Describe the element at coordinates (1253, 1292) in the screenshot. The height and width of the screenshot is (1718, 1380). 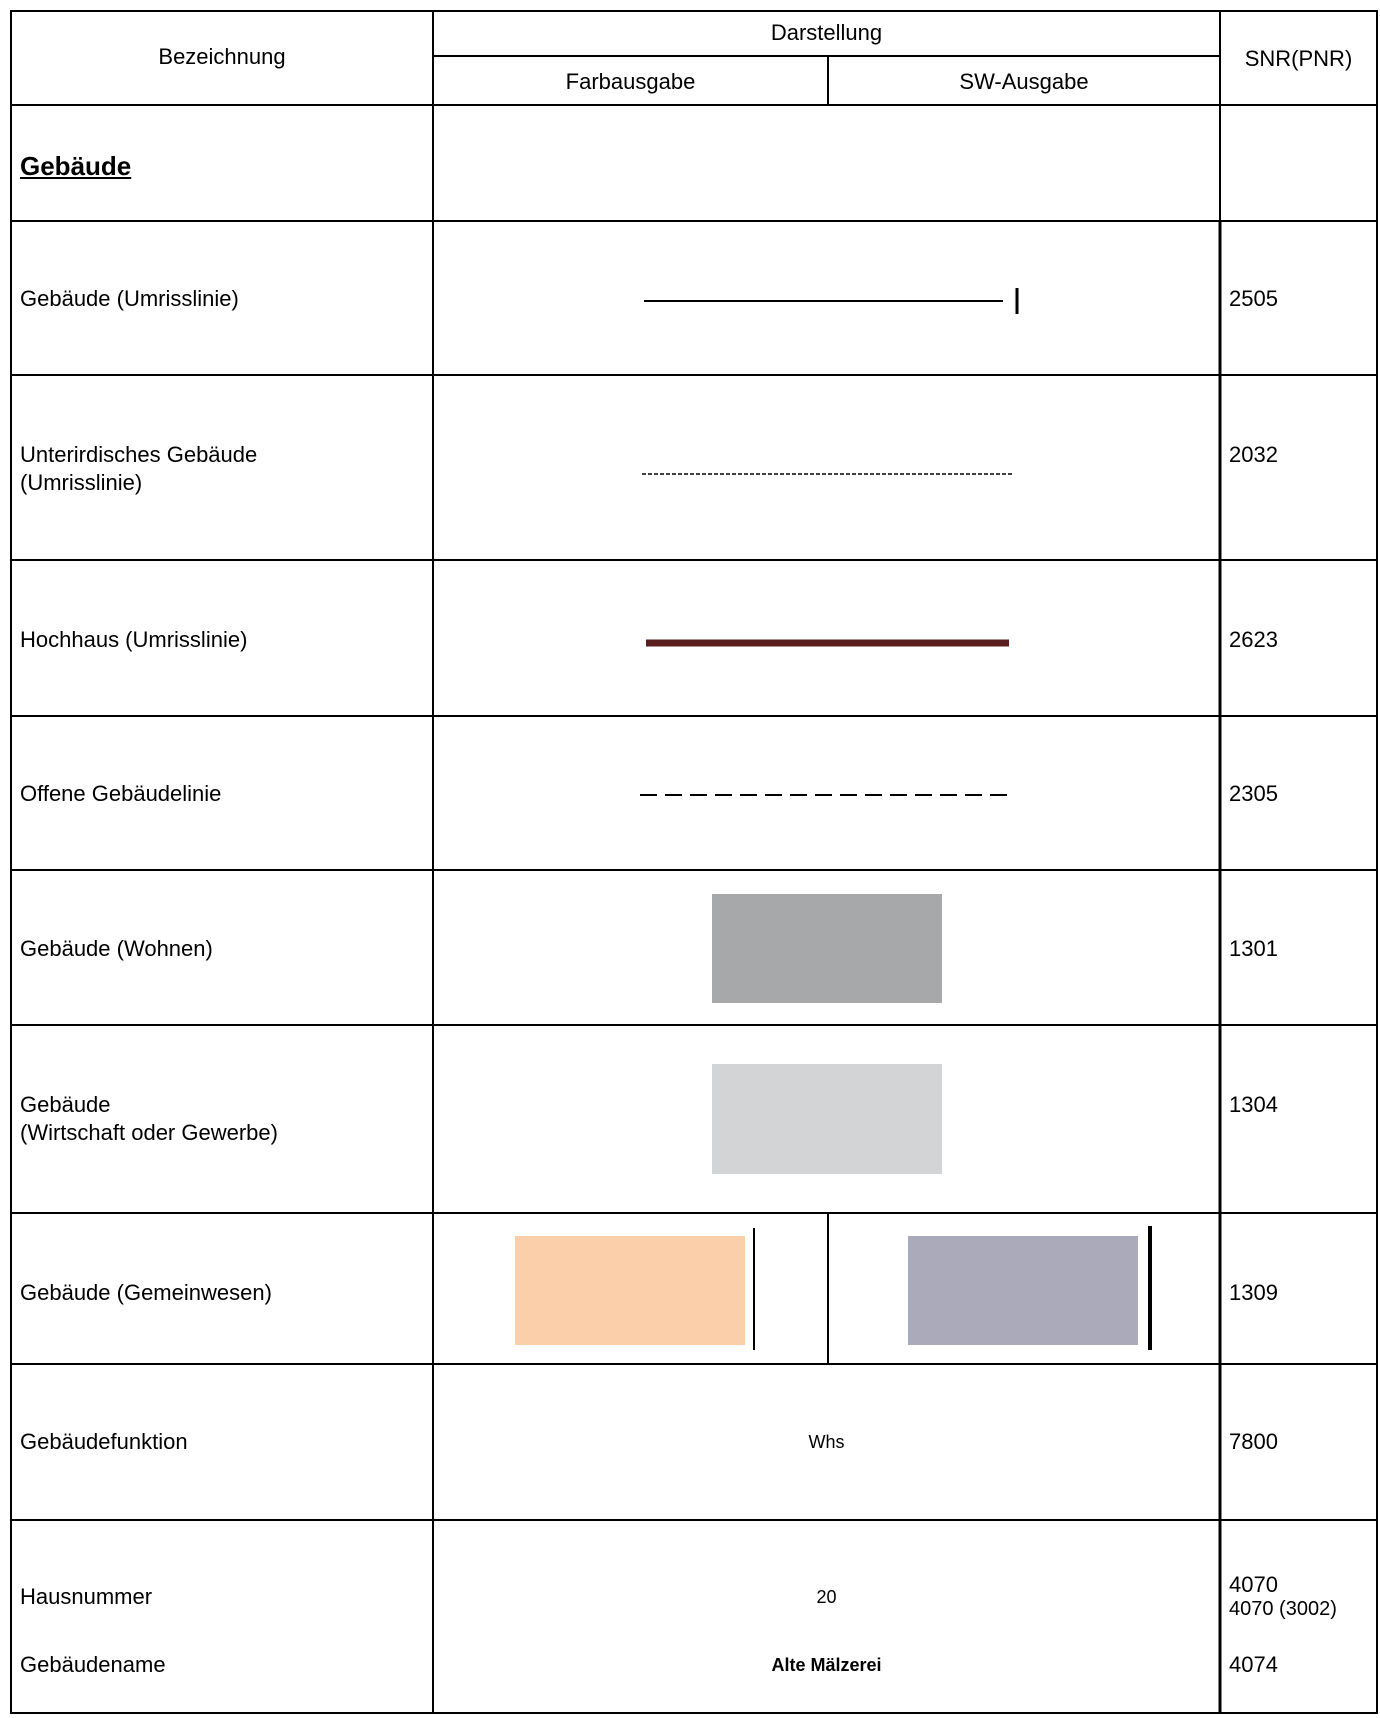
I see `snr-value: 1309` at that location.